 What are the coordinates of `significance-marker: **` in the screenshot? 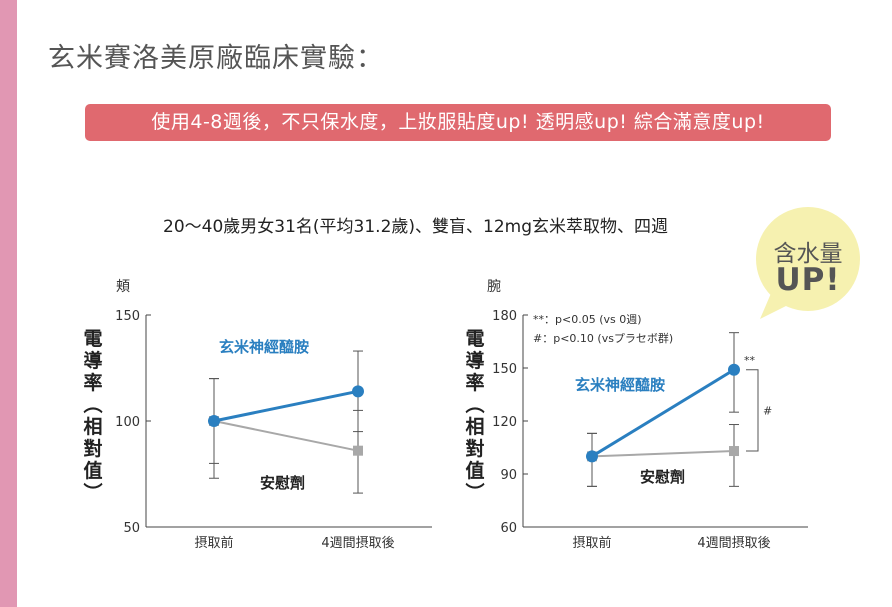 It's located at (750, 360).